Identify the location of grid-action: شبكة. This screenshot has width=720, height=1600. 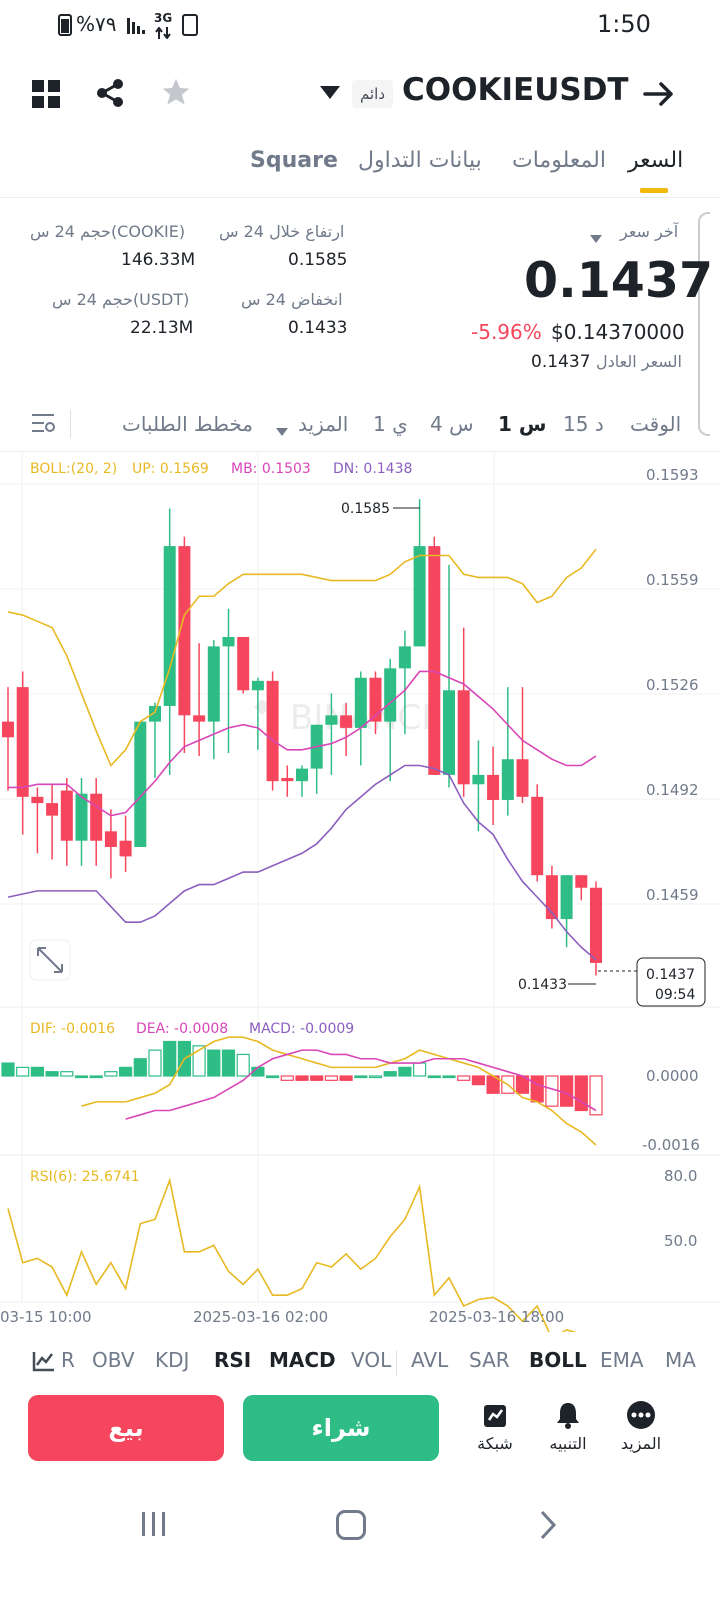
(495, 1426).